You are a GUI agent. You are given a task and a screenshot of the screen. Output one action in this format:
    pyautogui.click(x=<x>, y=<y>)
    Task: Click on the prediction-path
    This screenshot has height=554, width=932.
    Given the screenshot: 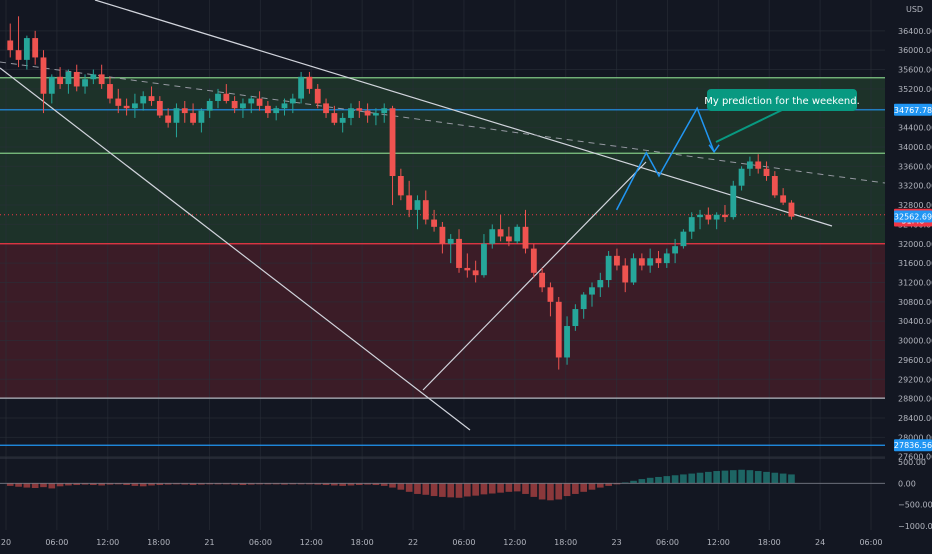 What is the action you would take?
    pyautogui.click(x=667, y=158)
    